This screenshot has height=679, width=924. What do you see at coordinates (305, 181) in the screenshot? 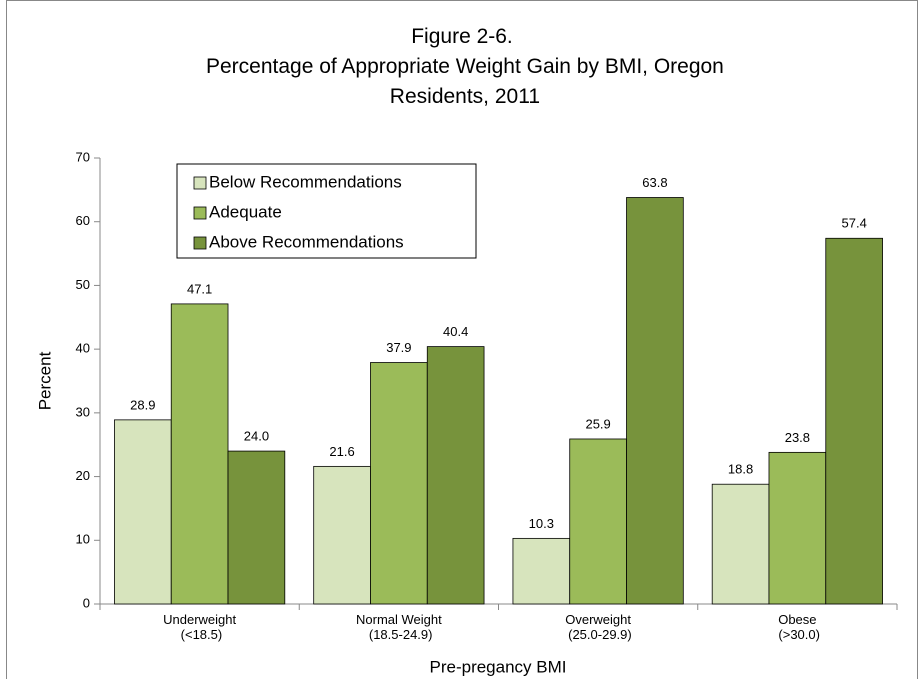
I see `legend-label: Below Recommendations` at bounding box center [305, 181].